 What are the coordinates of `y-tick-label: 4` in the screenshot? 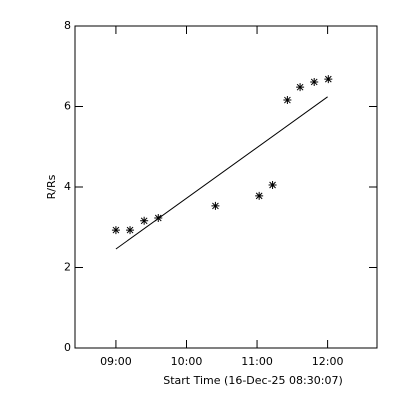 It's located at (67, 186).